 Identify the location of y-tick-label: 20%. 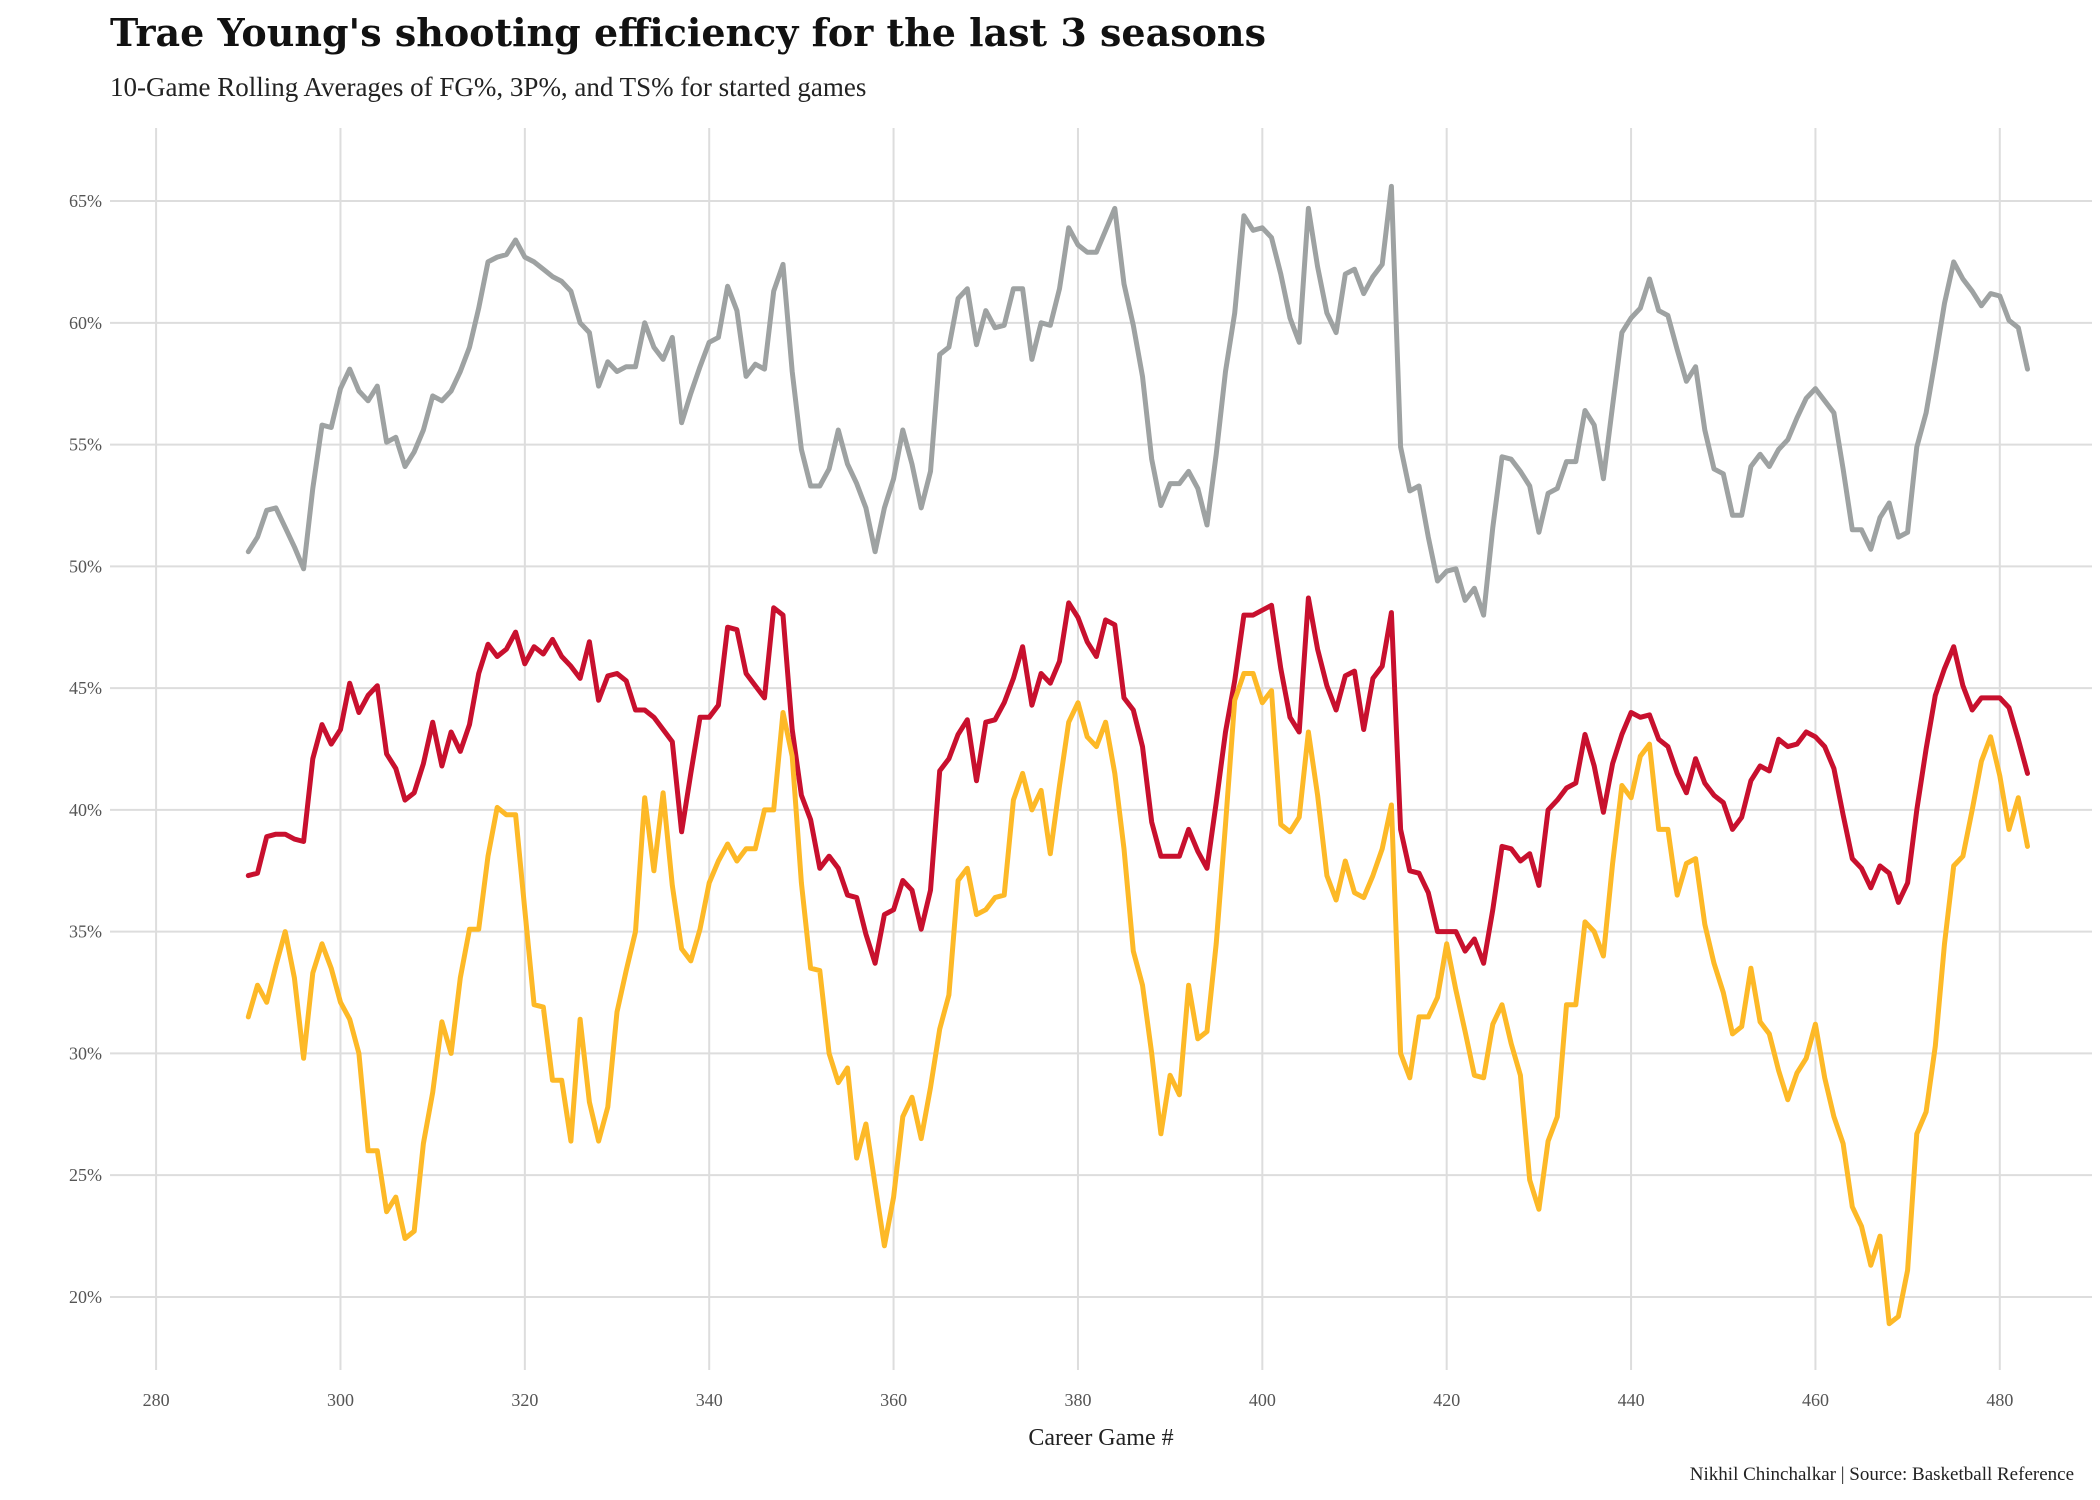
(85, 1297).